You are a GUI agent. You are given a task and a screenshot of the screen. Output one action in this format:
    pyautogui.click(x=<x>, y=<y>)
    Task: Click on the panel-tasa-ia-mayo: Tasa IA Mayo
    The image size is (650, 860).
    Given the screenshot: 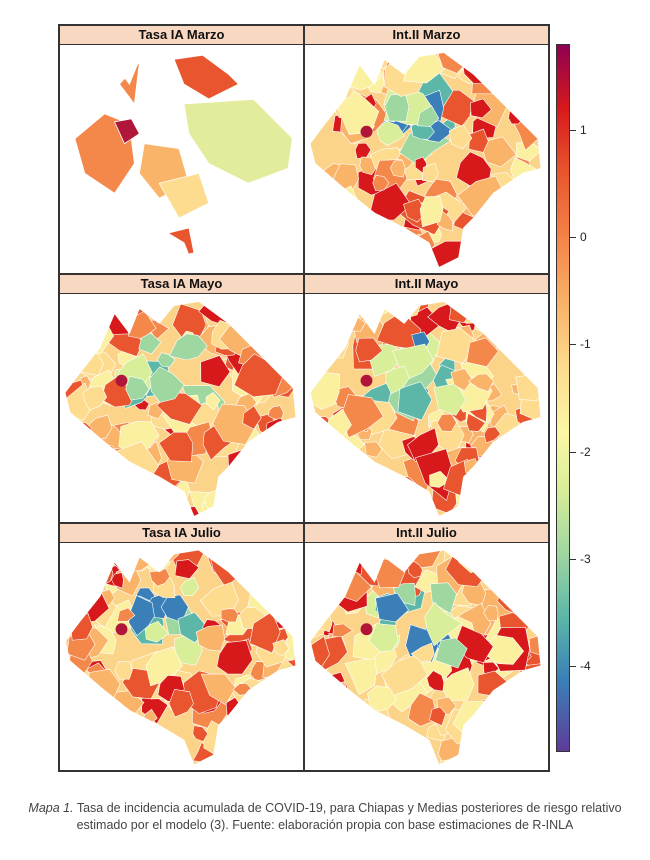 What is the action you would take?
    pyautogui.click(x=181, y=398)
    